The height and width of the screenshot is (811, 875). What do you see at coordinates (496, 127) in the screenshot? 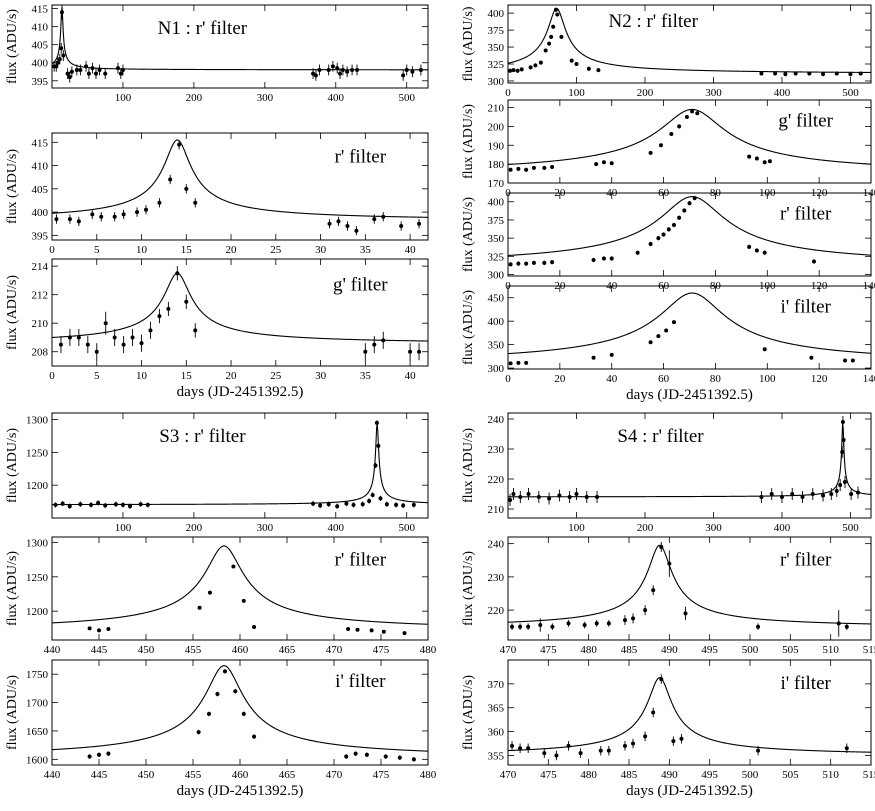
I see `y-tick-label: 200` at bounding box center [496, 127].